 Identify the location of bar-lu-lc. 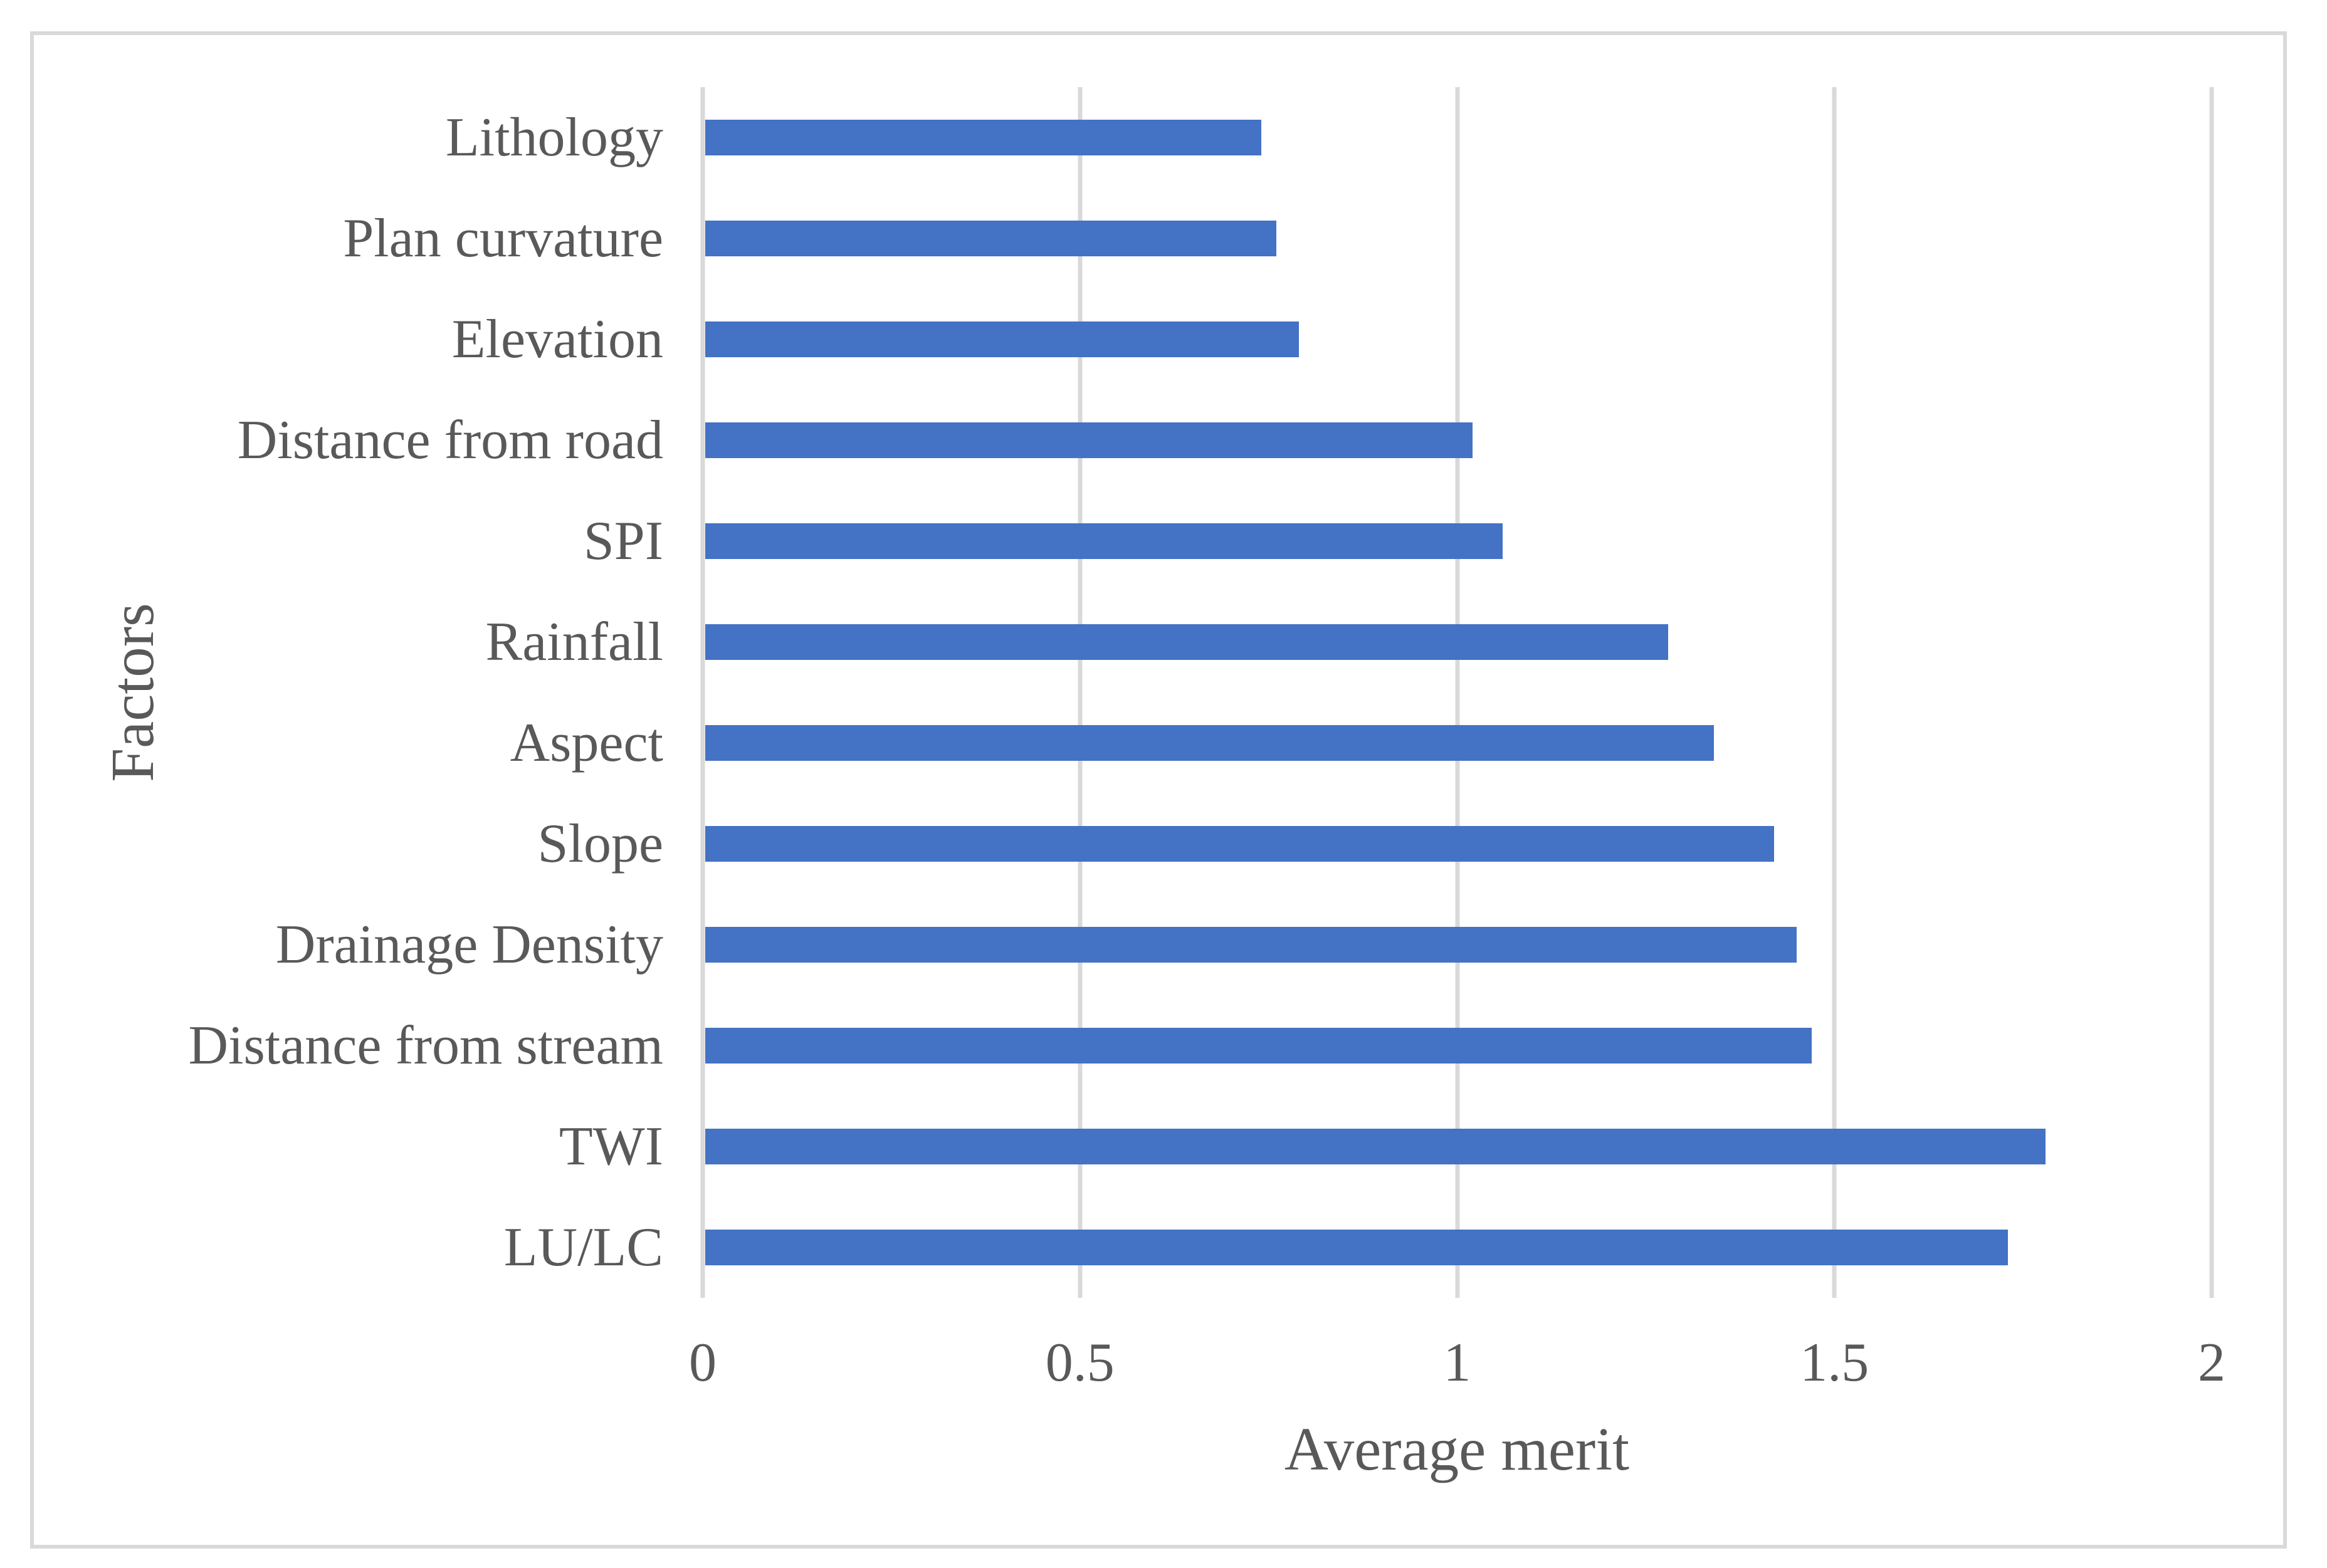
(1357, 1247).